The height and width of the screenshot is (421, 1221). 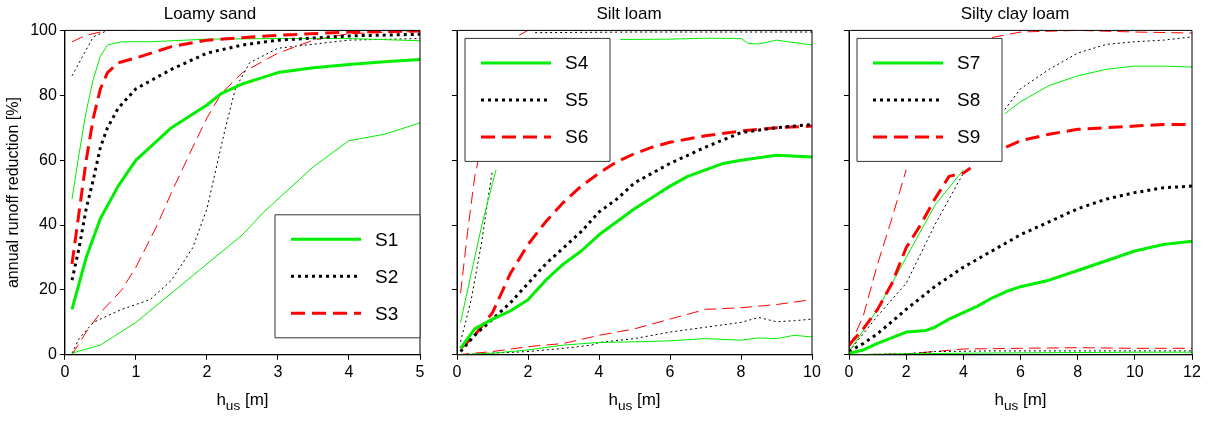 I want to click on legend-label: S9, so click(x=969, y=137).